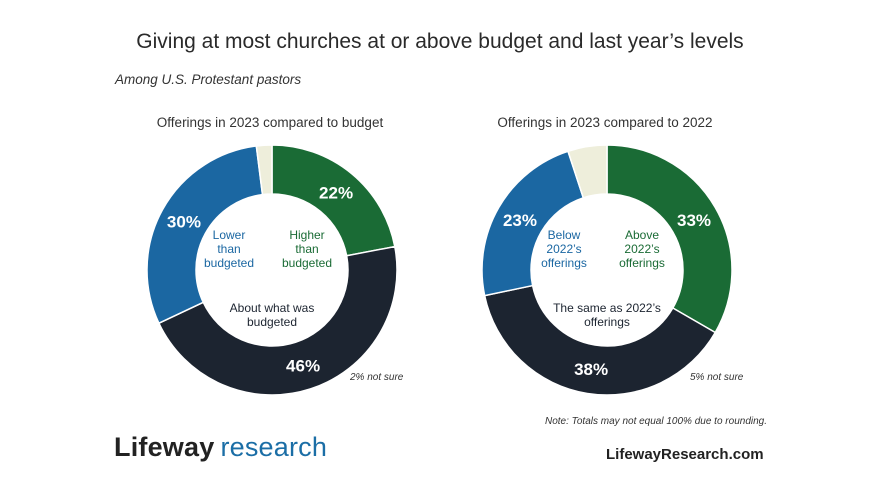 The image size is (880, 500). Describe the element at coordinates (303, 366) in the screenshot. I see `slice-pct-label: 46%` at that location.